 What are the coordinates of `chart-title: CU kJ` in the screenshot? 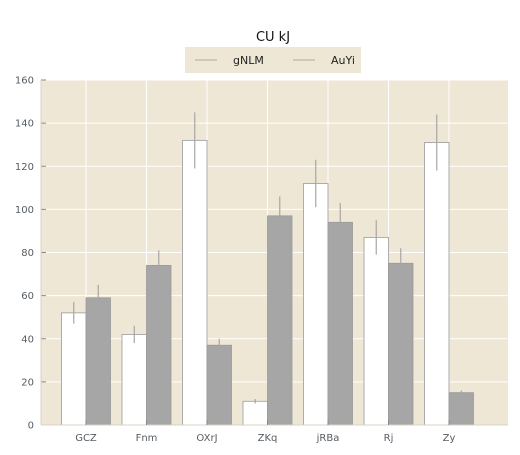 It's located at (273, 37).